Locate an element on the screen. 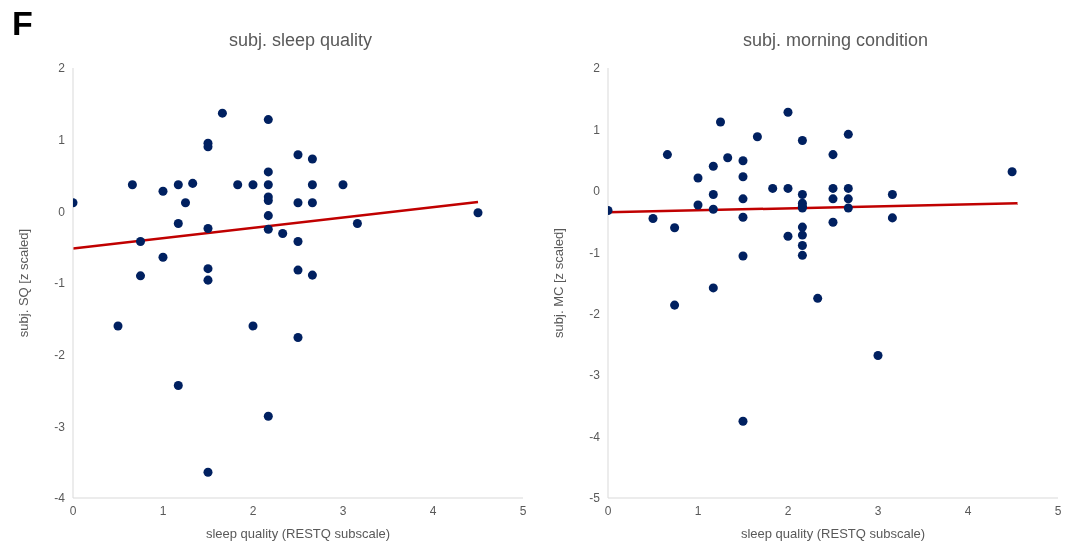 The image size is (1073, 548). y-tick-label: -5 is located at coordinates (595, 498).